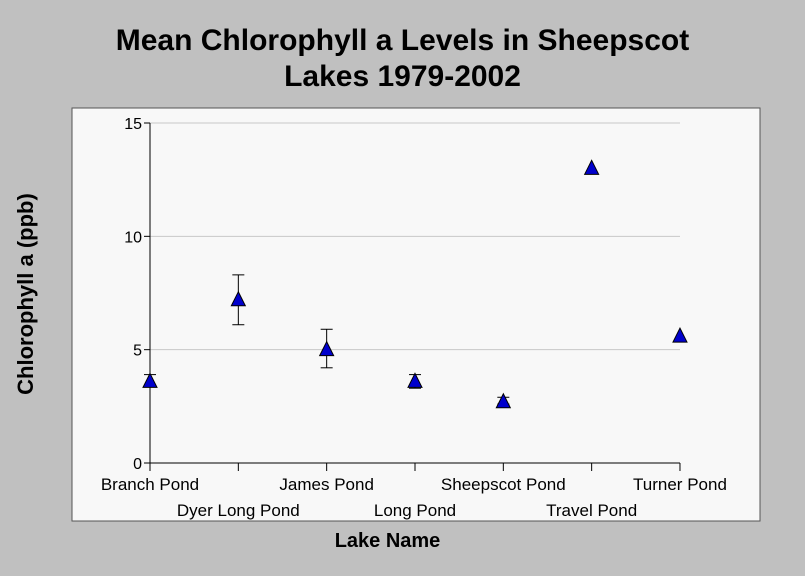 The image size is (805, 576). Describe the element at coordinates (402, 40) in the screenshot. I see `chart-title-line-1: Mean Chlorophyll a Levels in Sheepscot` at that location.